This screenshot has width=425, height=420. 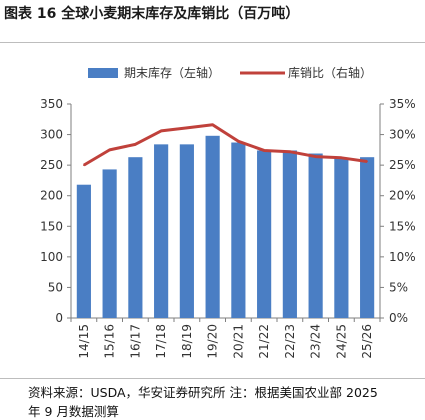 I want to click on left-axis: 0 50 100 150 200 250 300 350, so click(x=56, y=211).